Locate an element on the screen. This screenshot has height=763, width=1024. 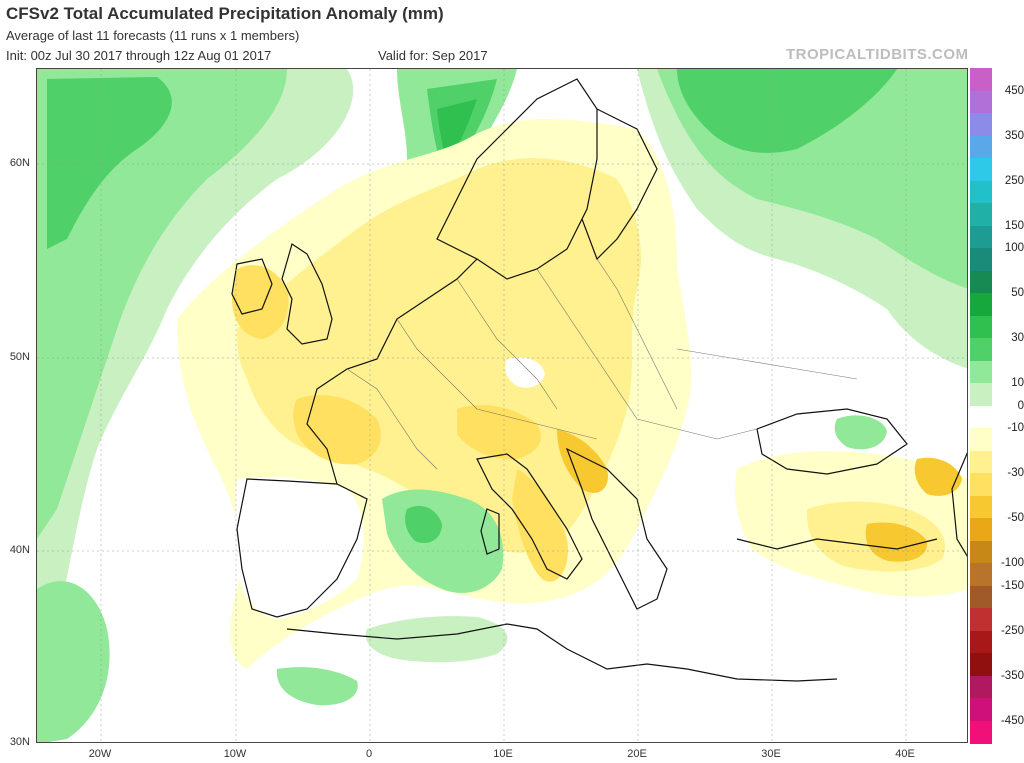
lon-label-30e: 30E is located at coordinates (771, 754).